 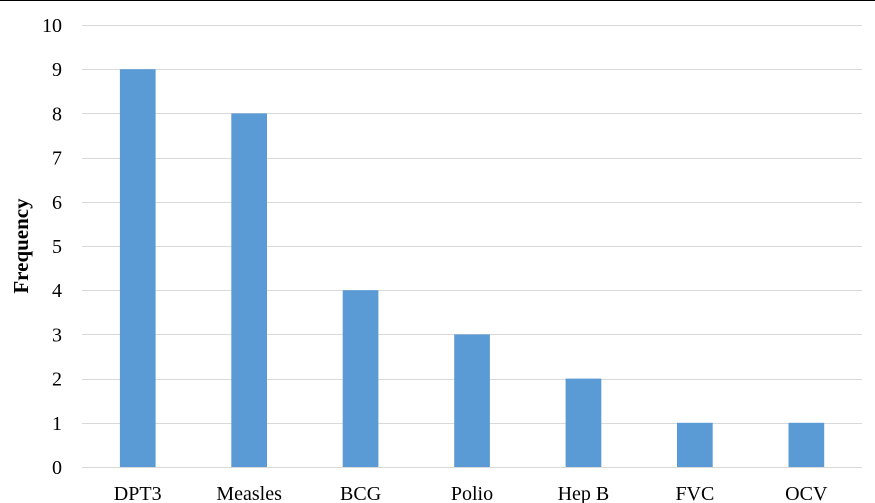 I want to click on x-tick-label: Polio, so click(x=472, y=493).